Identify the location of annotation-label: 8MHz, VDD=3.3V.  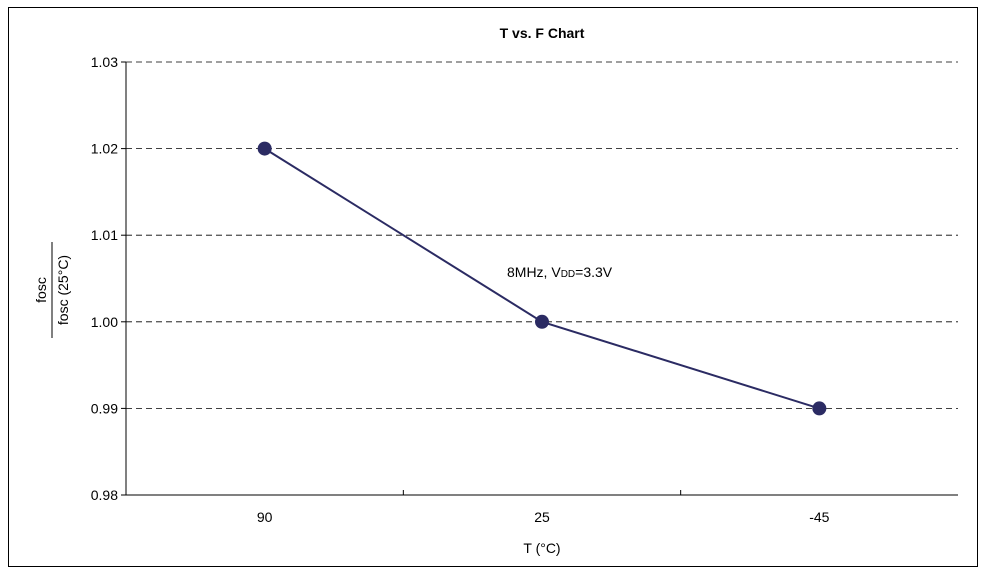
(560, 272).